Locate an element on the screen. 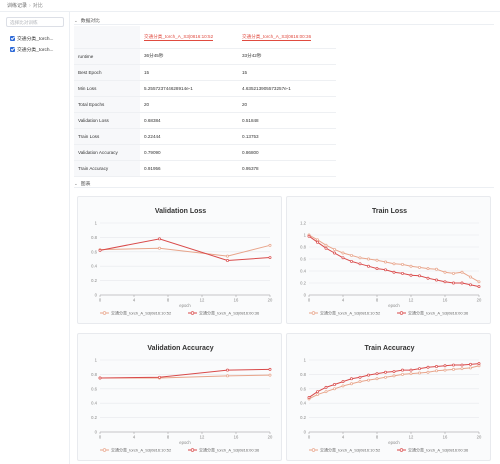  compare-run-header: 交通分类_torch_A_S3|0816:10:52 is located at coordinates (189, 37).